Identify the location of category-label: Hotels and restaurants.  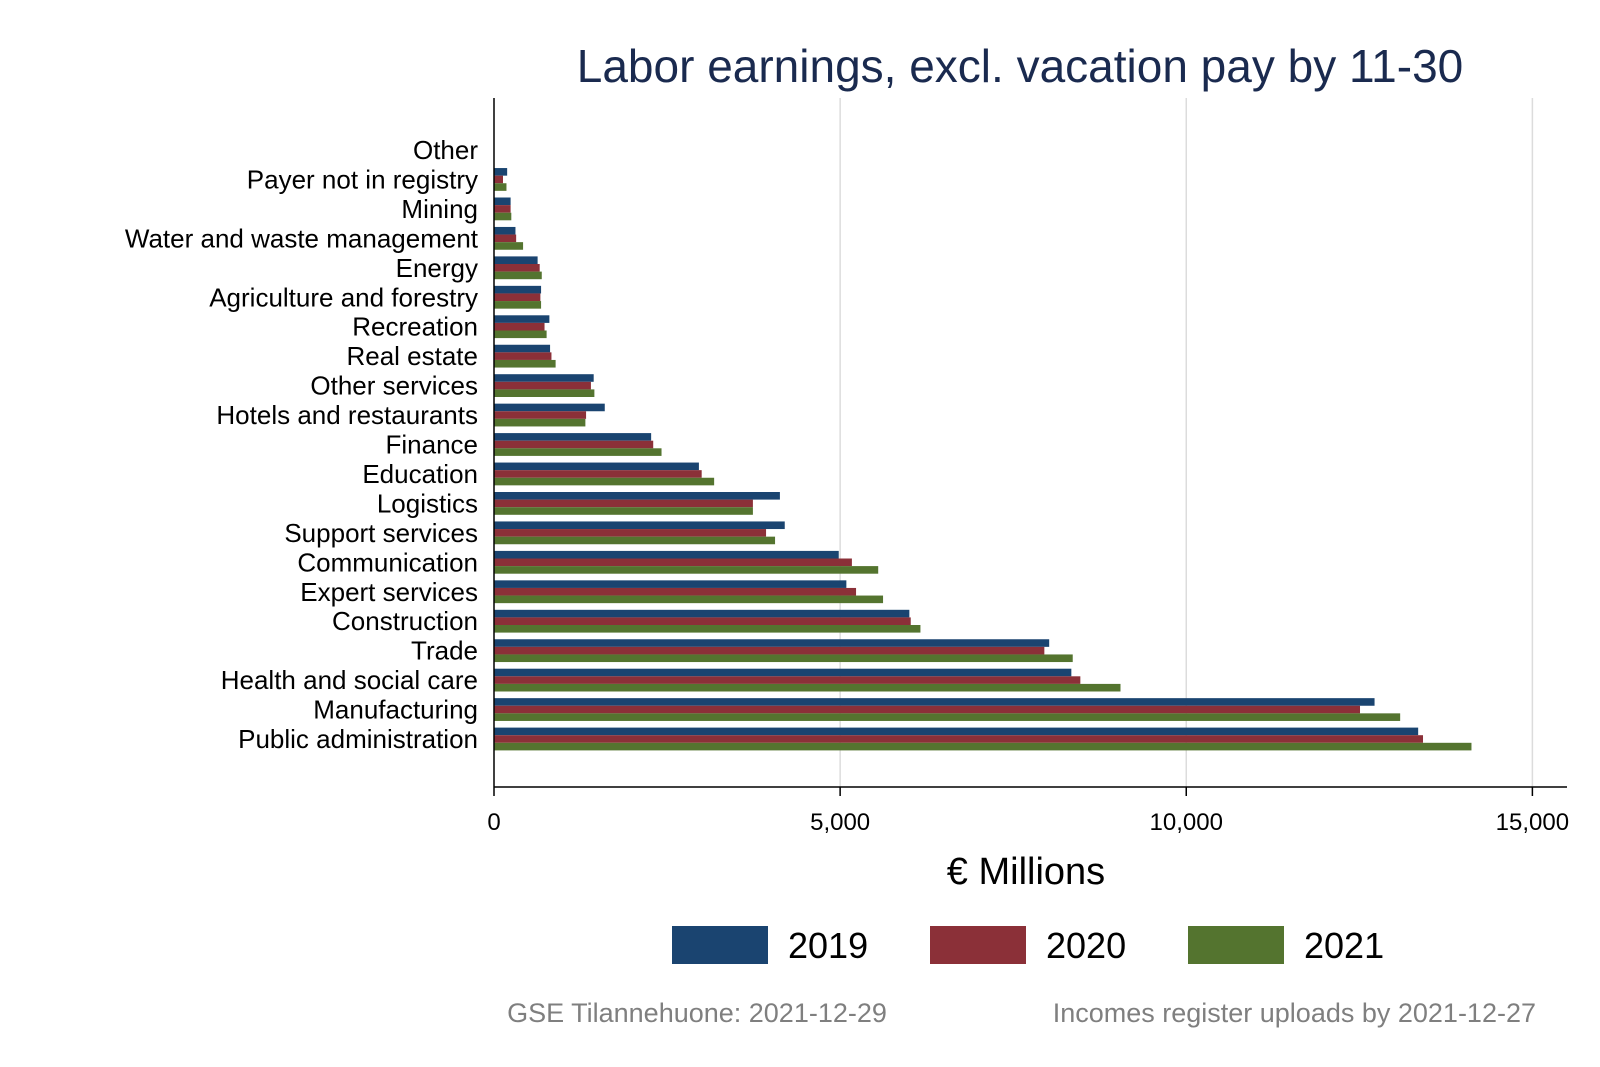
(347, 415).